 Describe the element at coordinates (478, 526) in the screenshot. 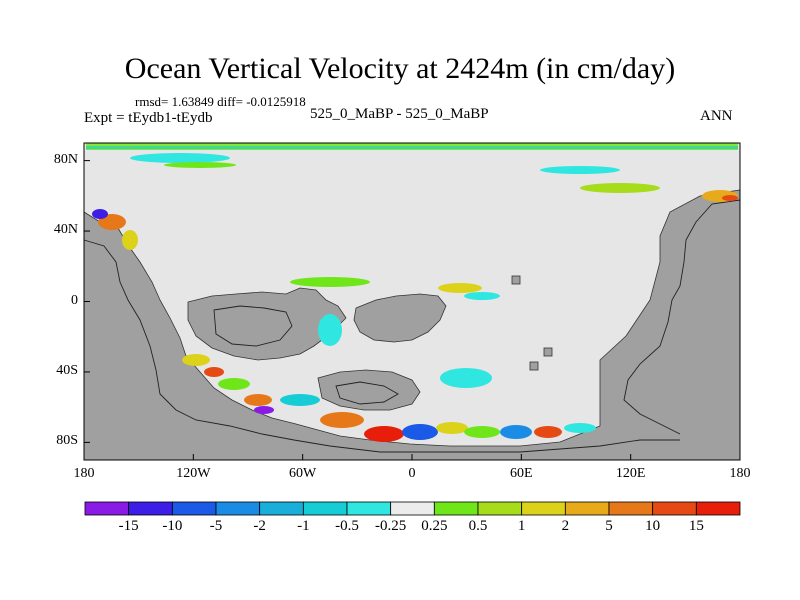

I see `colorbar-label: 0.5` at that location.